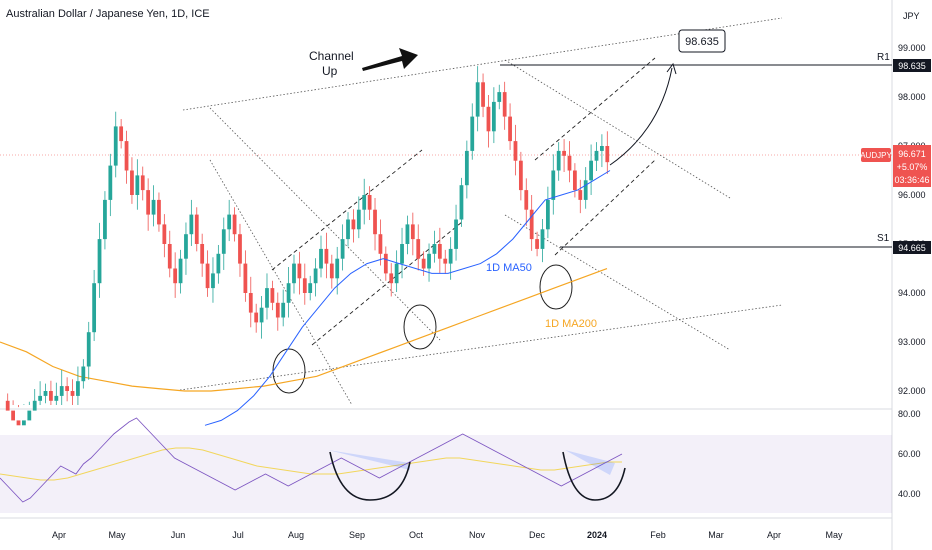  I want to click on r1-label: R1, so click(883, 57).